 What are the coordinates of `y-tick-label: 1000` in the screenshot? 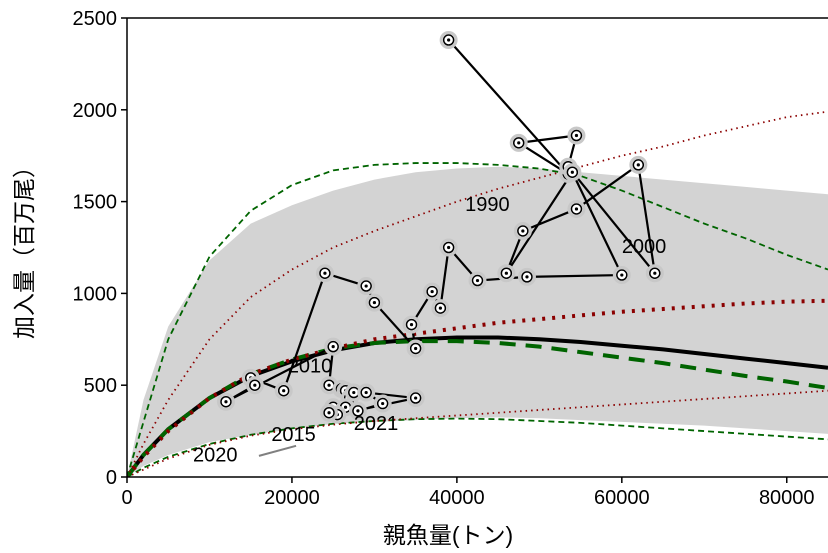 It's located at (95, 294).